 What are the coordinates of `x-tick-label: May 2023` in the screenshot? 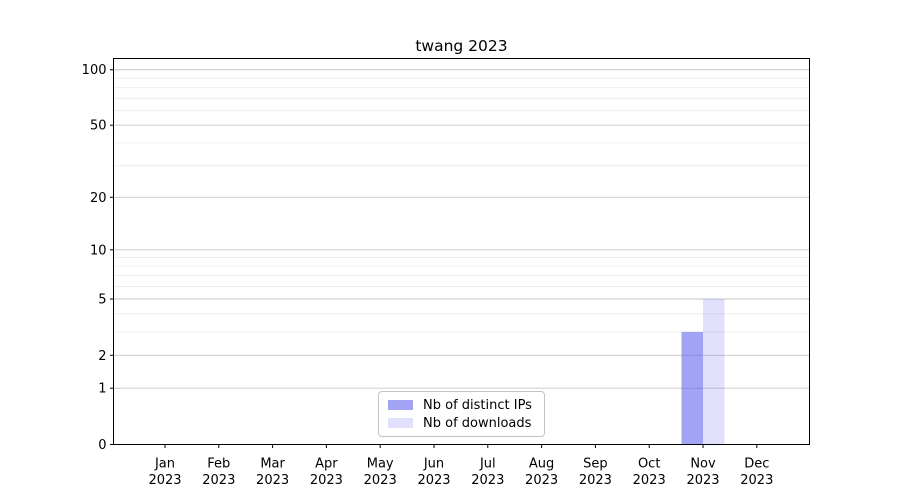 It's located at (380, 473).